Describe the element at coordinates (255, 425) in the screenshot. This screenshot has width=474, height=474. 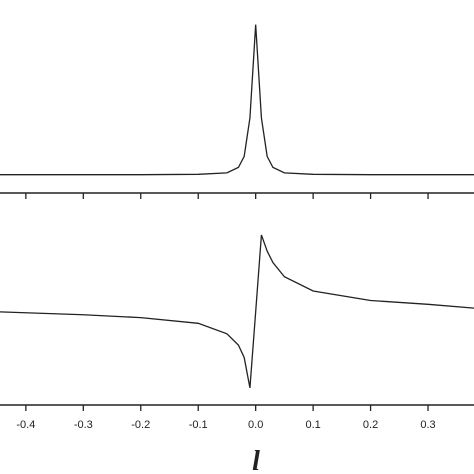
I see `x-tick-label: 0.0` at that location.